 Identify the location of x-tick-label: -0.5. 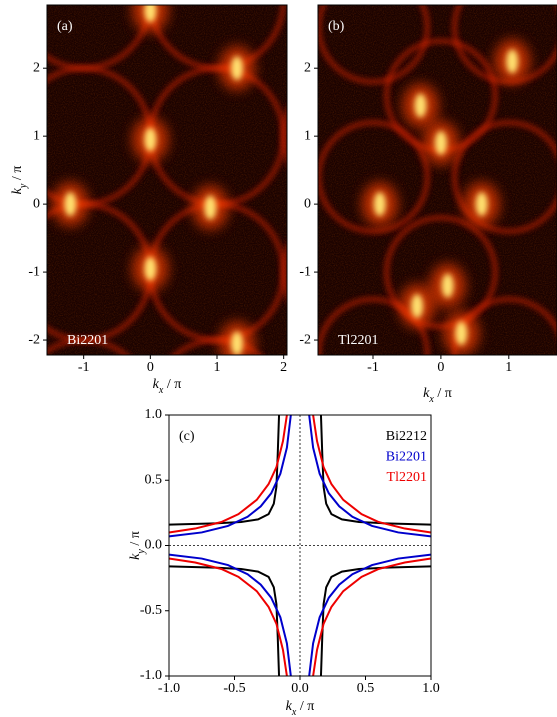
(234, 688).